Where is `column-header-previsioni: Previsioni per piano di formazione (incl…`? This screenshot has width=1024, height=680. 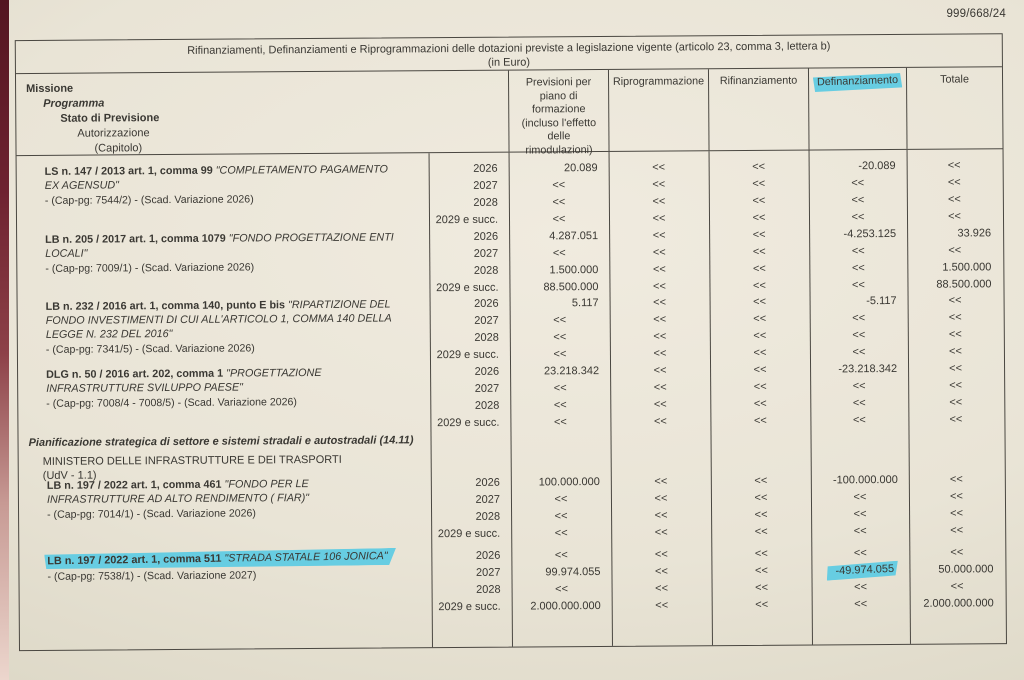 column-header-previsioni: Previsioni per piano di formazione (incl… is located at coordinates (558, 112).